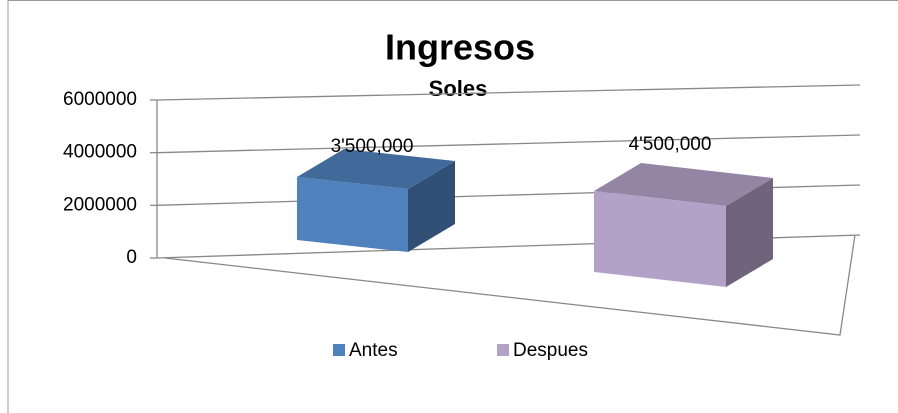 The height and width of the screenshot is (413, 898). What do you see at coordinates (670, 144) in the screenshot?
I see `data-label: 4'500,000` at bounding box center [670, 144].